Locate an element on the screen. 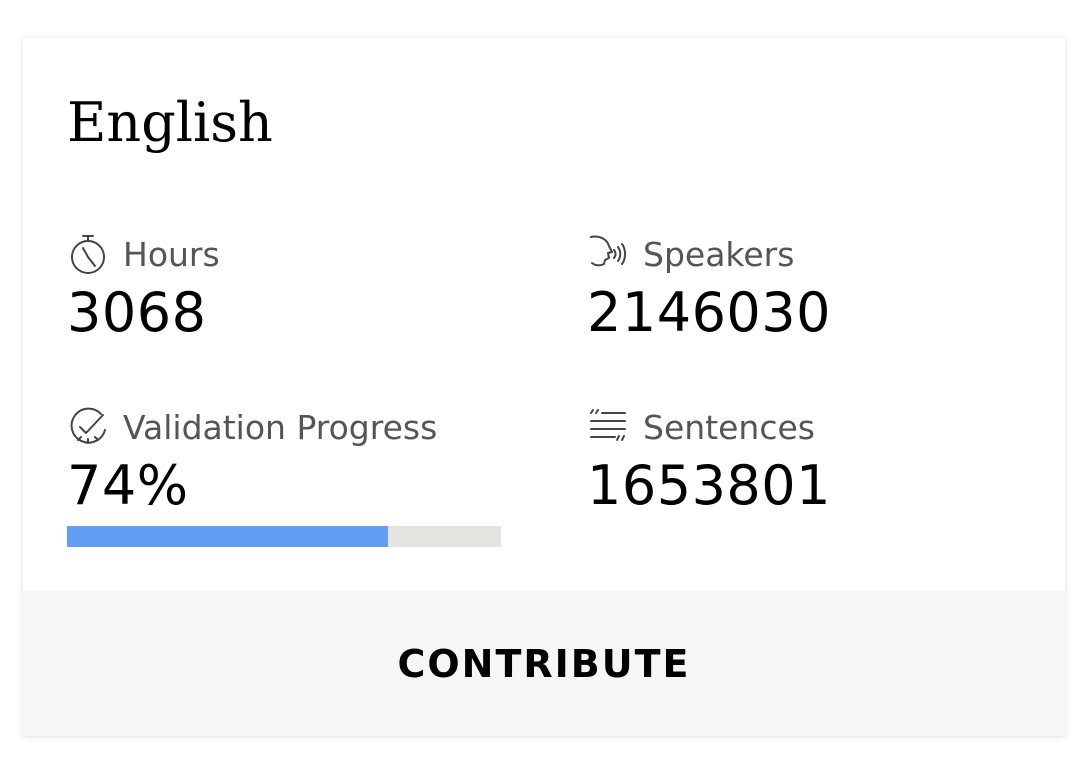 The height and width of the screenshot is (777, 1090). quote-lines-icon is located at coordinates (608, 427).